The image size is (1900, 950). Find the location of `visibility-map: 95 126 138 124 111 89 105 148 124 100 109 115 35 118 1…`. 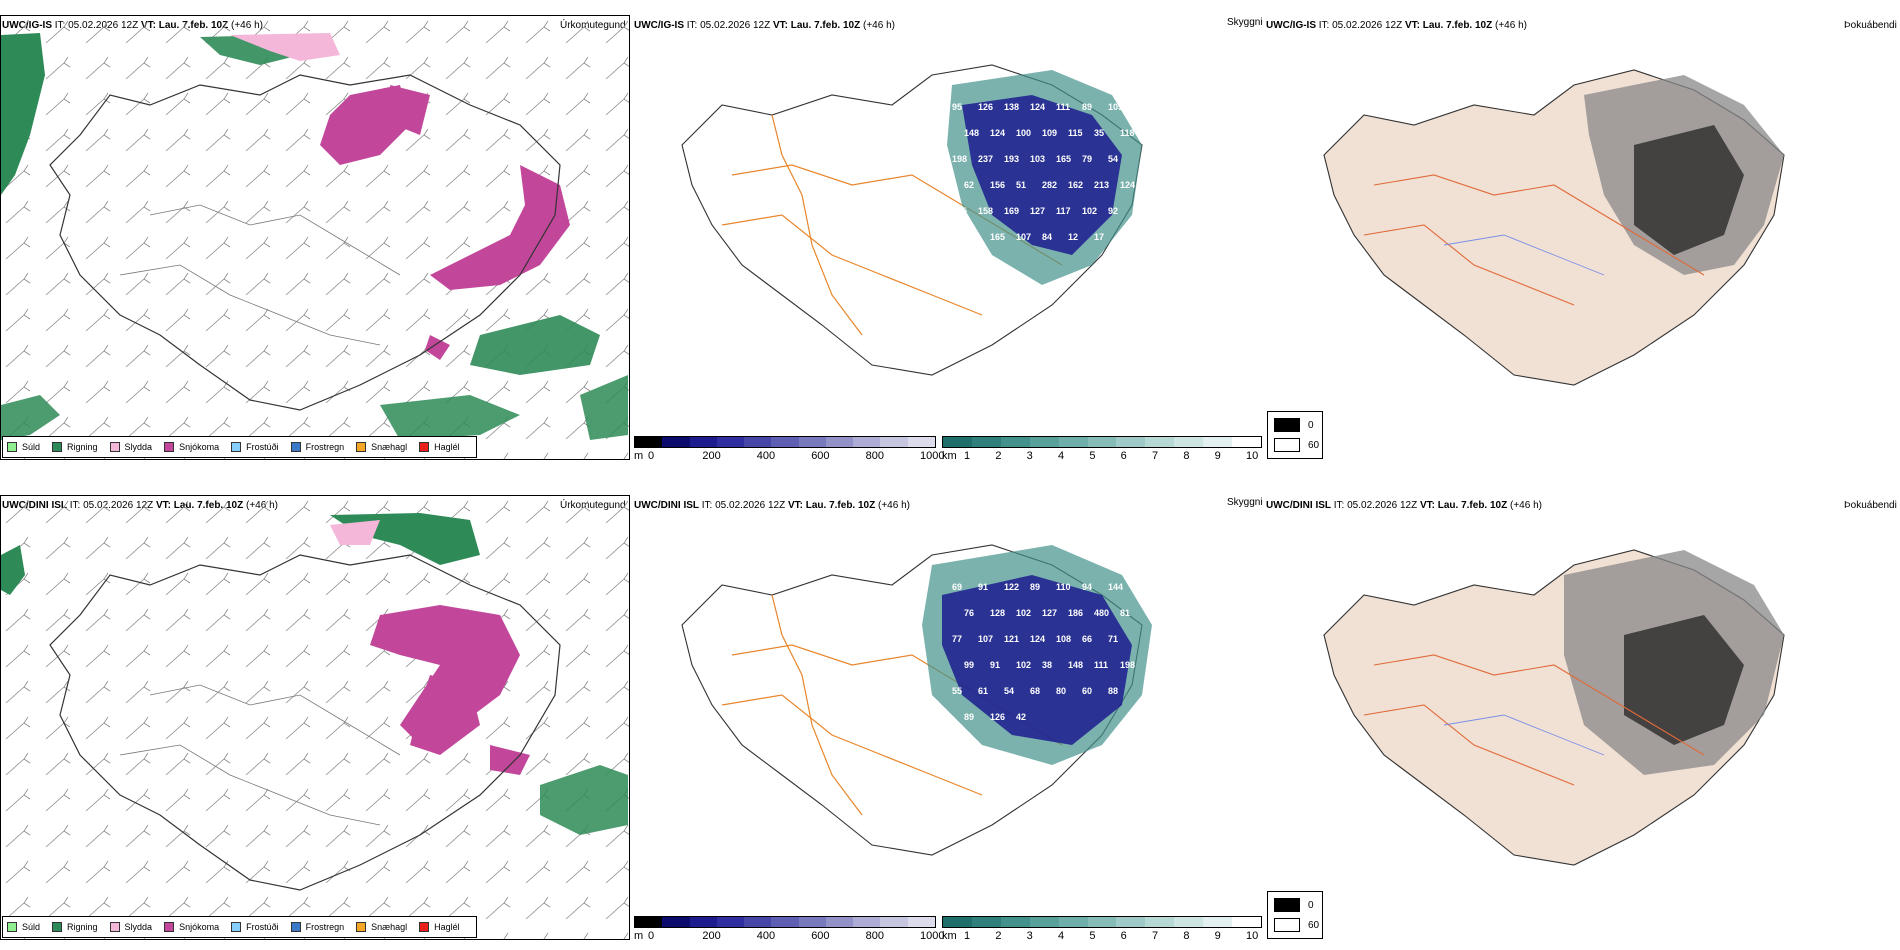

visibility-map: 95 126 138 124 111 89 105 148 124 100 109 115 35 118 1… is located at coordinates (912, 220).